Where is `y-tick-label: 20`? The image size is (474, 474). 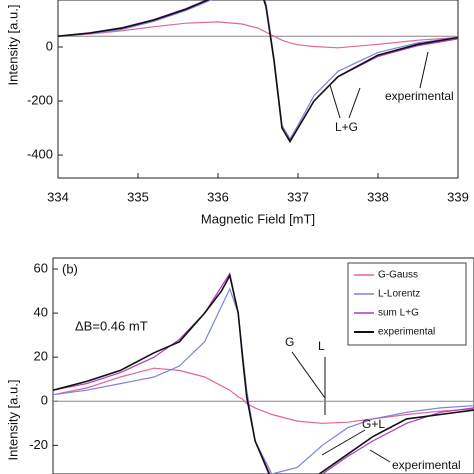 y-tick-label: 20 is located at coordinates (41, 356).